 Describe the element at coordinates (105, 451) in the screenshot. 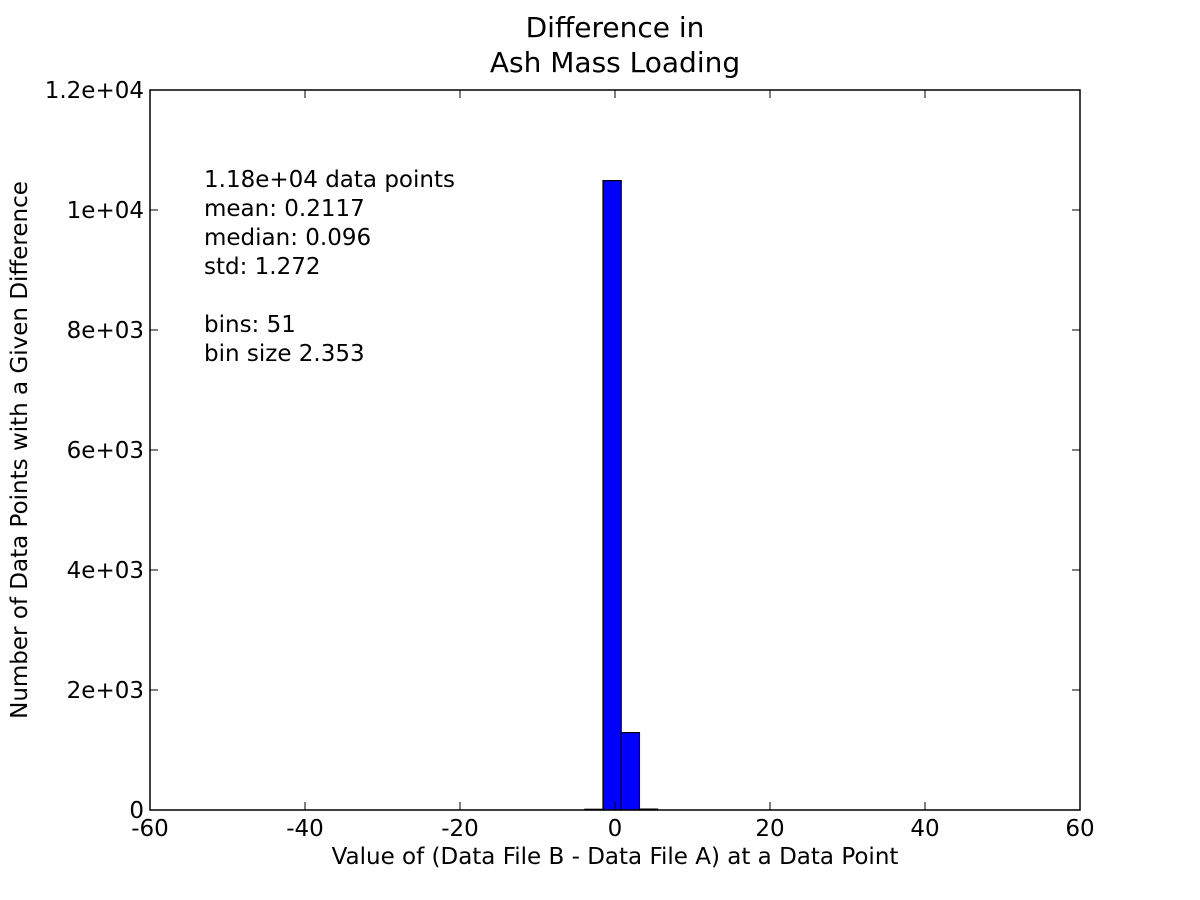

I see `y-tick-label: 6e+03` at that location.